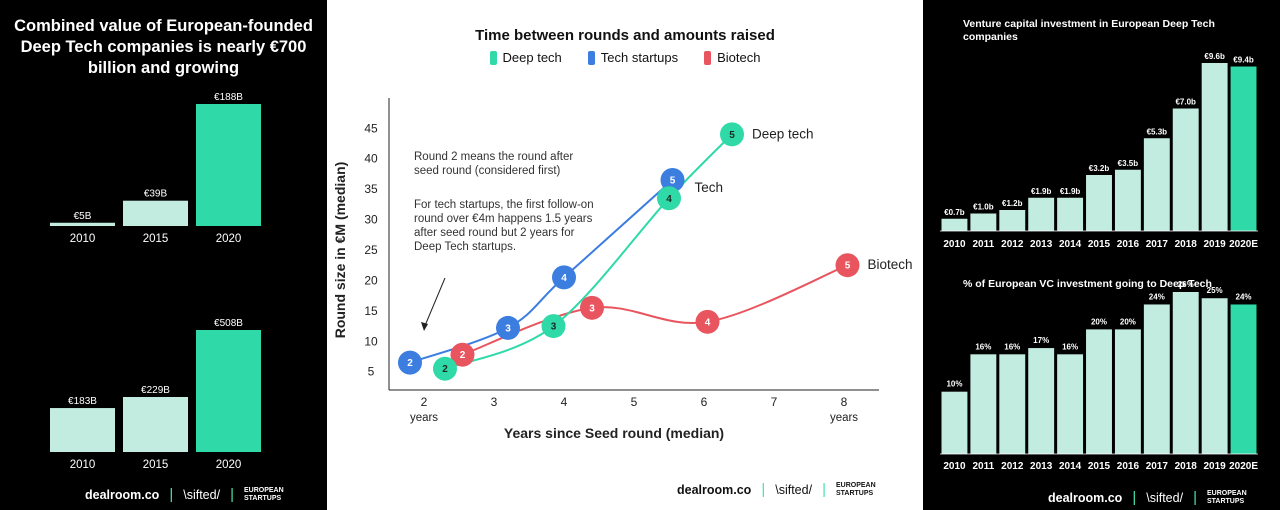 The height and width of the screenshot is (510, 1280). Describe the element at coordinates (155, 390) in the screenshot. I see `value-chart-b-data-label: €229B` at that location.